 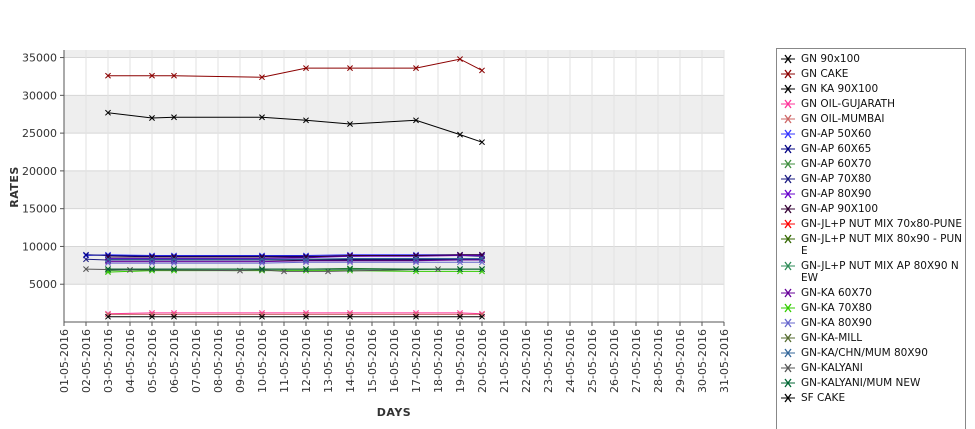 I want to click on legend-label: GN-AP 50X60, so click(x=836, y=134).